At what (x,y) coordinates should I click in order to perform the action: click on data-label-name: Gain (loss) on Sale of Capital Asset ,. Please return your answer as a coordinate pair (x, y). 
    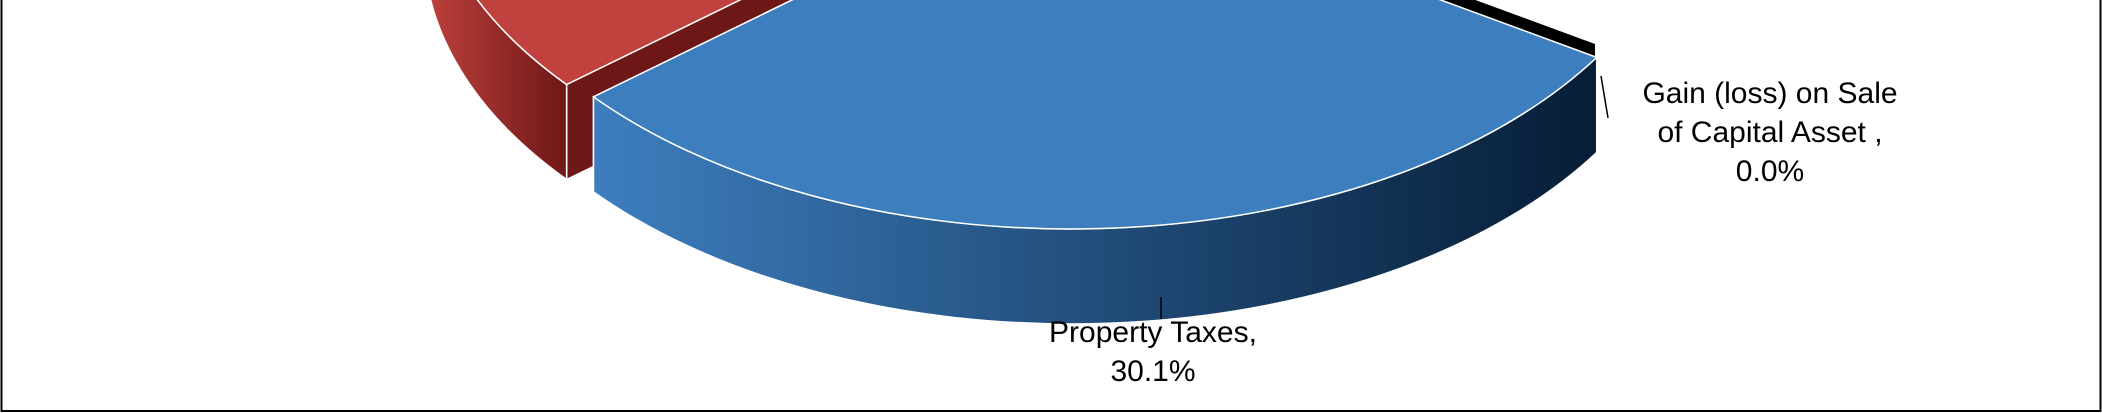
    Looking at the image, I should click on (1769, 113).